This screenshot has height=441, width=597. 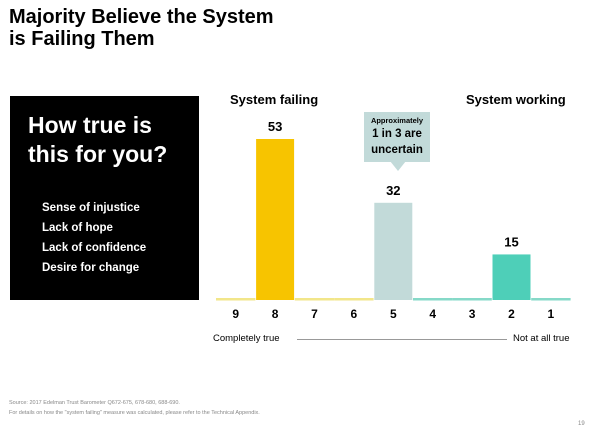 What do you see at coordinates (82, 39) in the screenshot?
I see `title-line-2: is Failing Them` at bounding box center [82, 39].